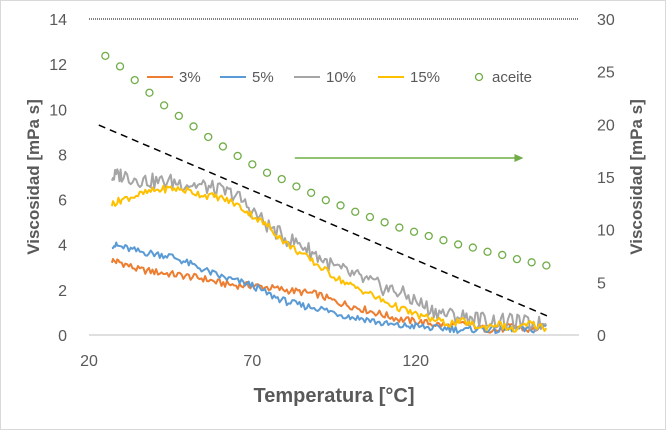  I want to click on y-right-axis-title: Viscosidad [mPa s], so click(636, 177).